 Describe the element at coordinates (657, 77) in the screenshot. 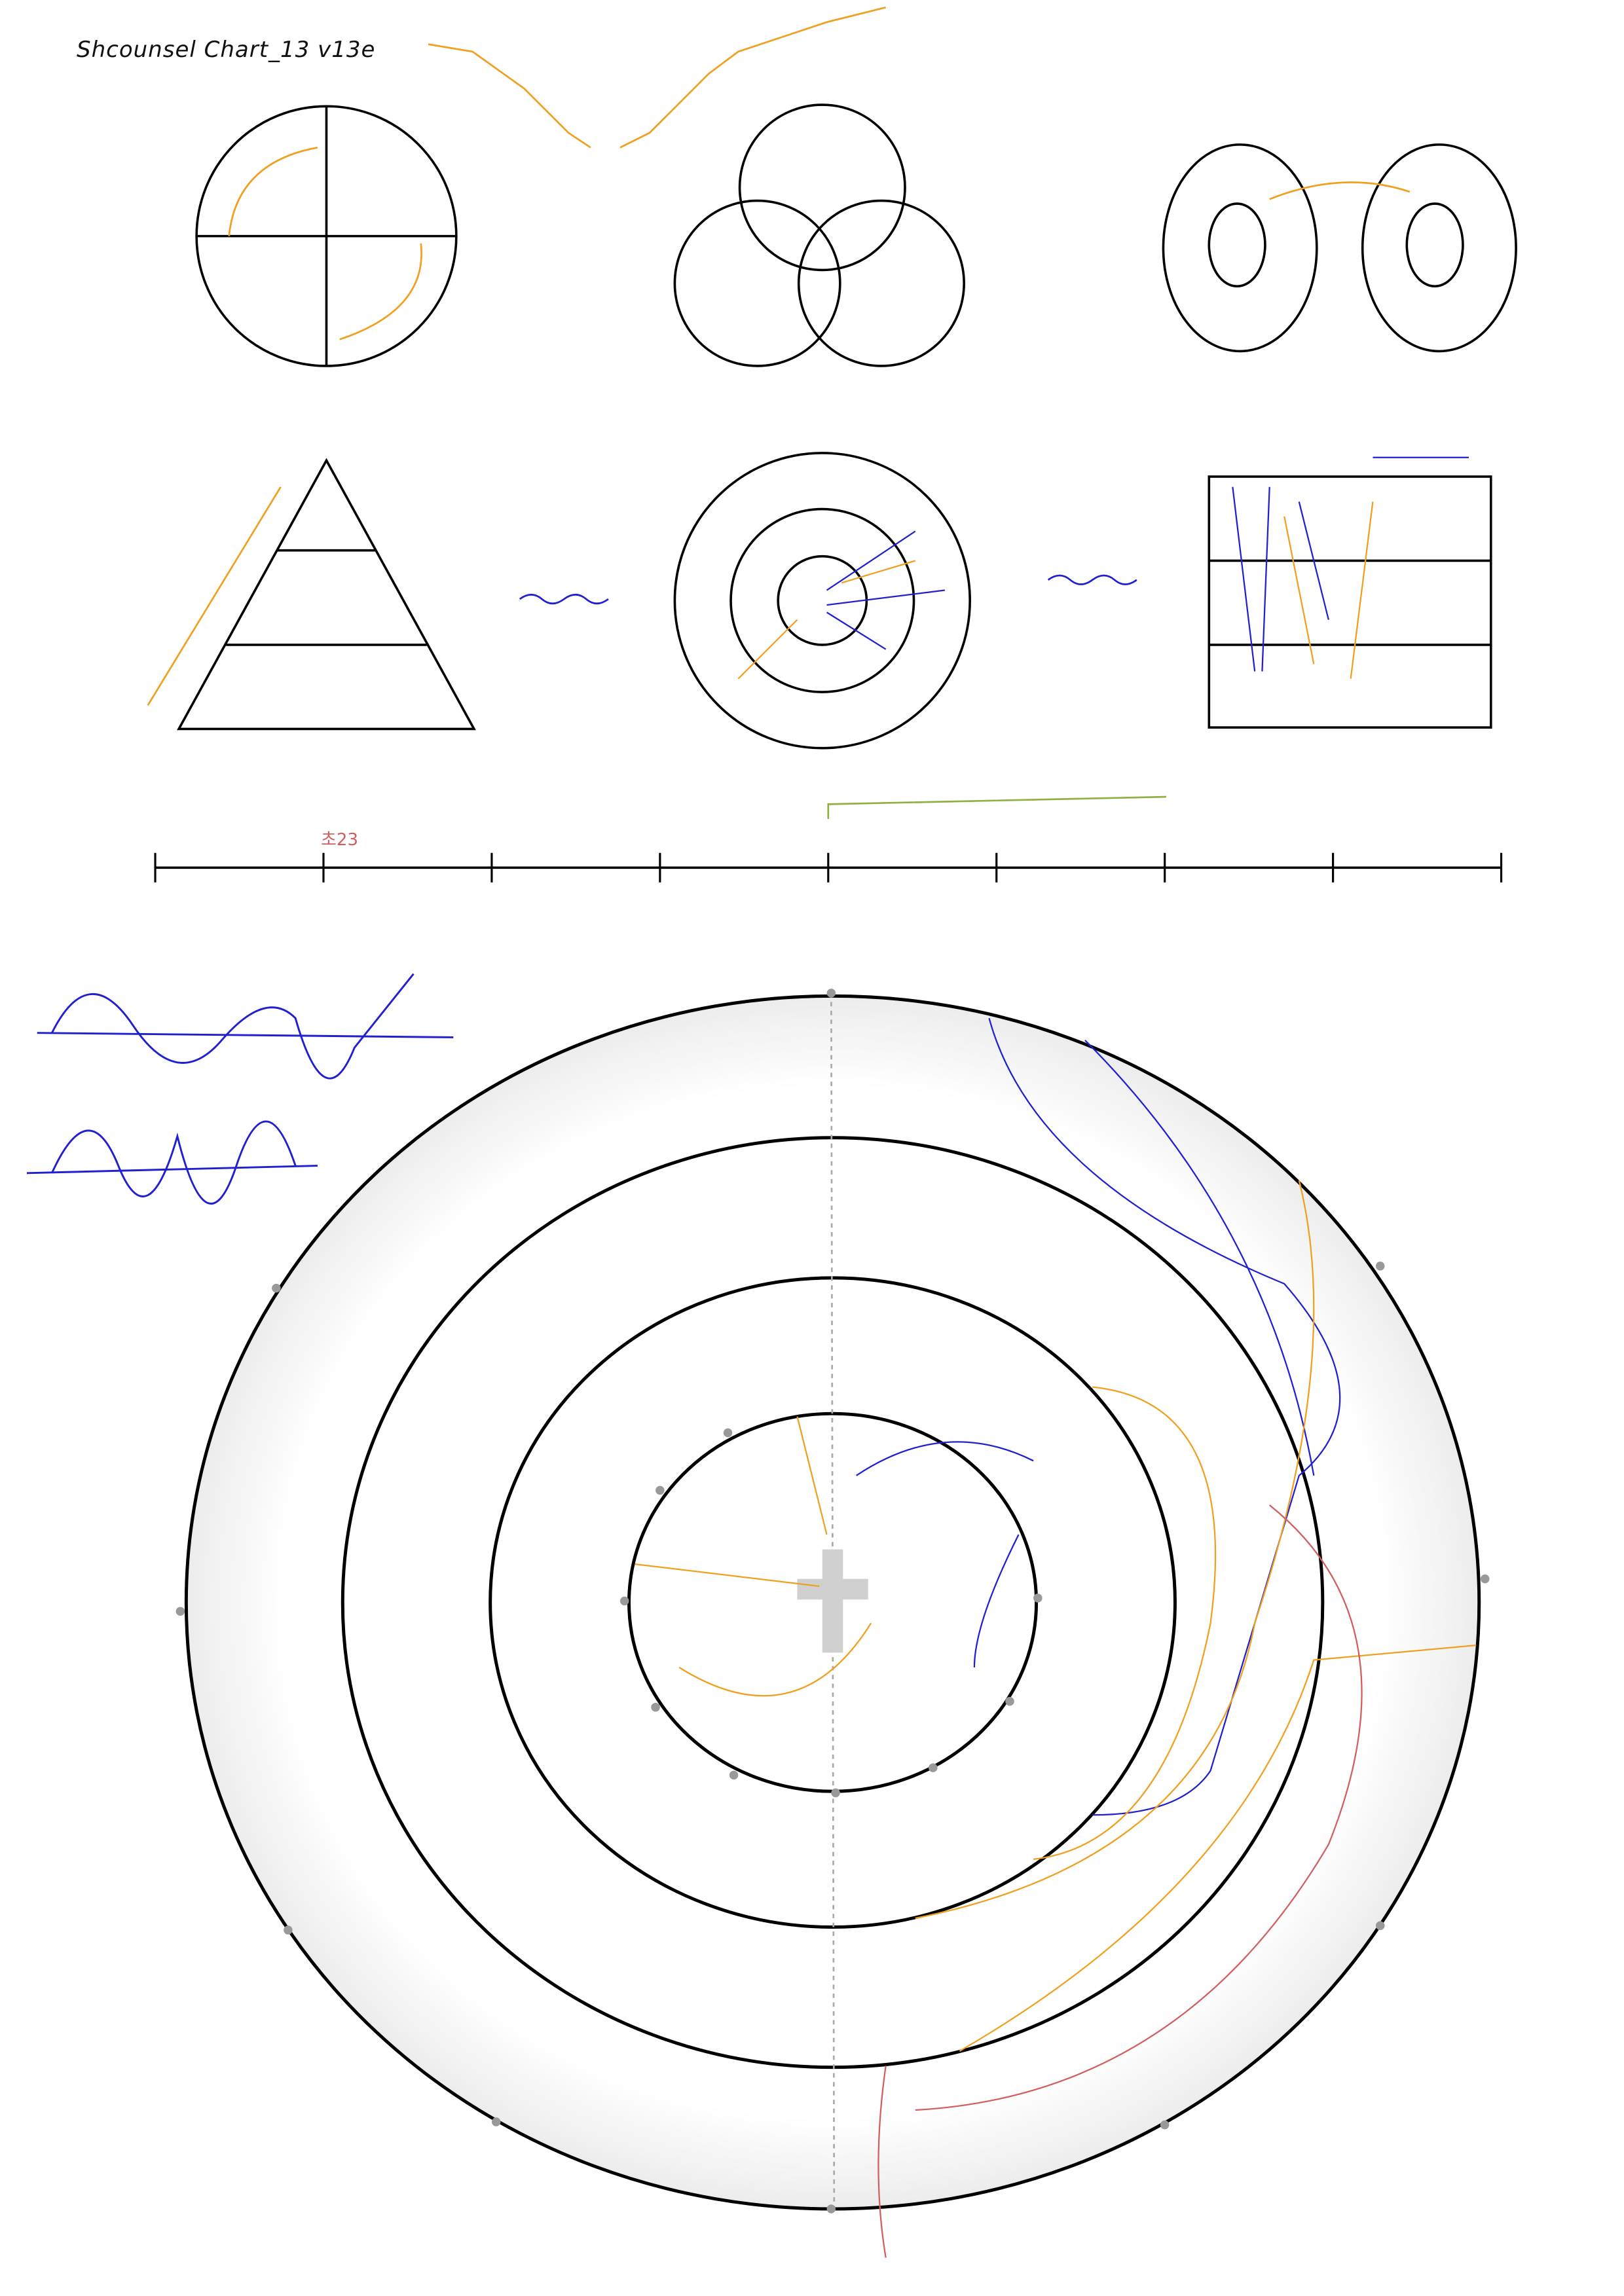

I see `staircase-sketch` at that location.